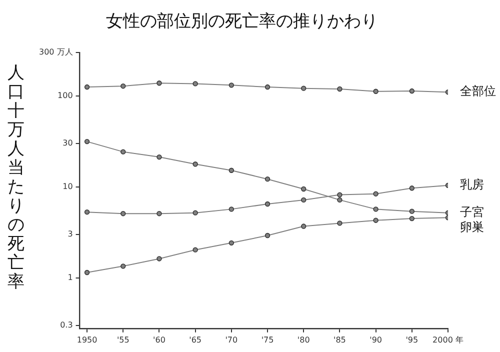  I want to click on x-tick-label: '60, so click(159, 339).